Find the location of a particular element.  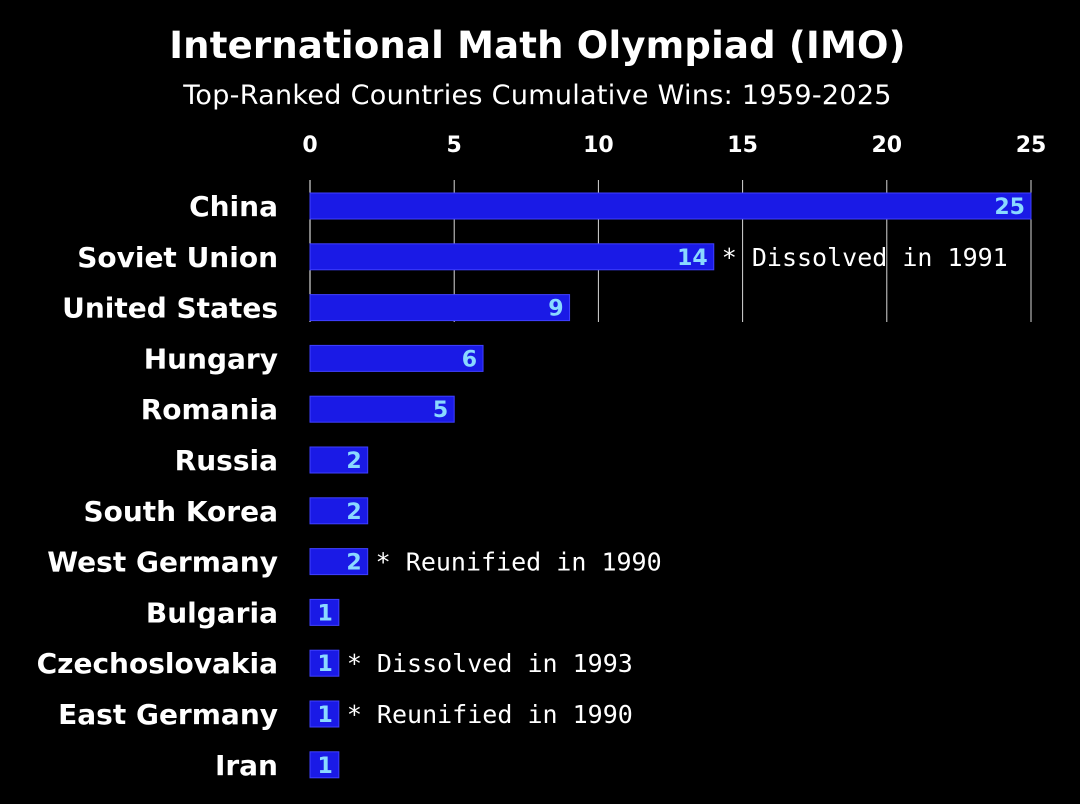

category-label: Soviet Union is located at coordinates (177, 257).